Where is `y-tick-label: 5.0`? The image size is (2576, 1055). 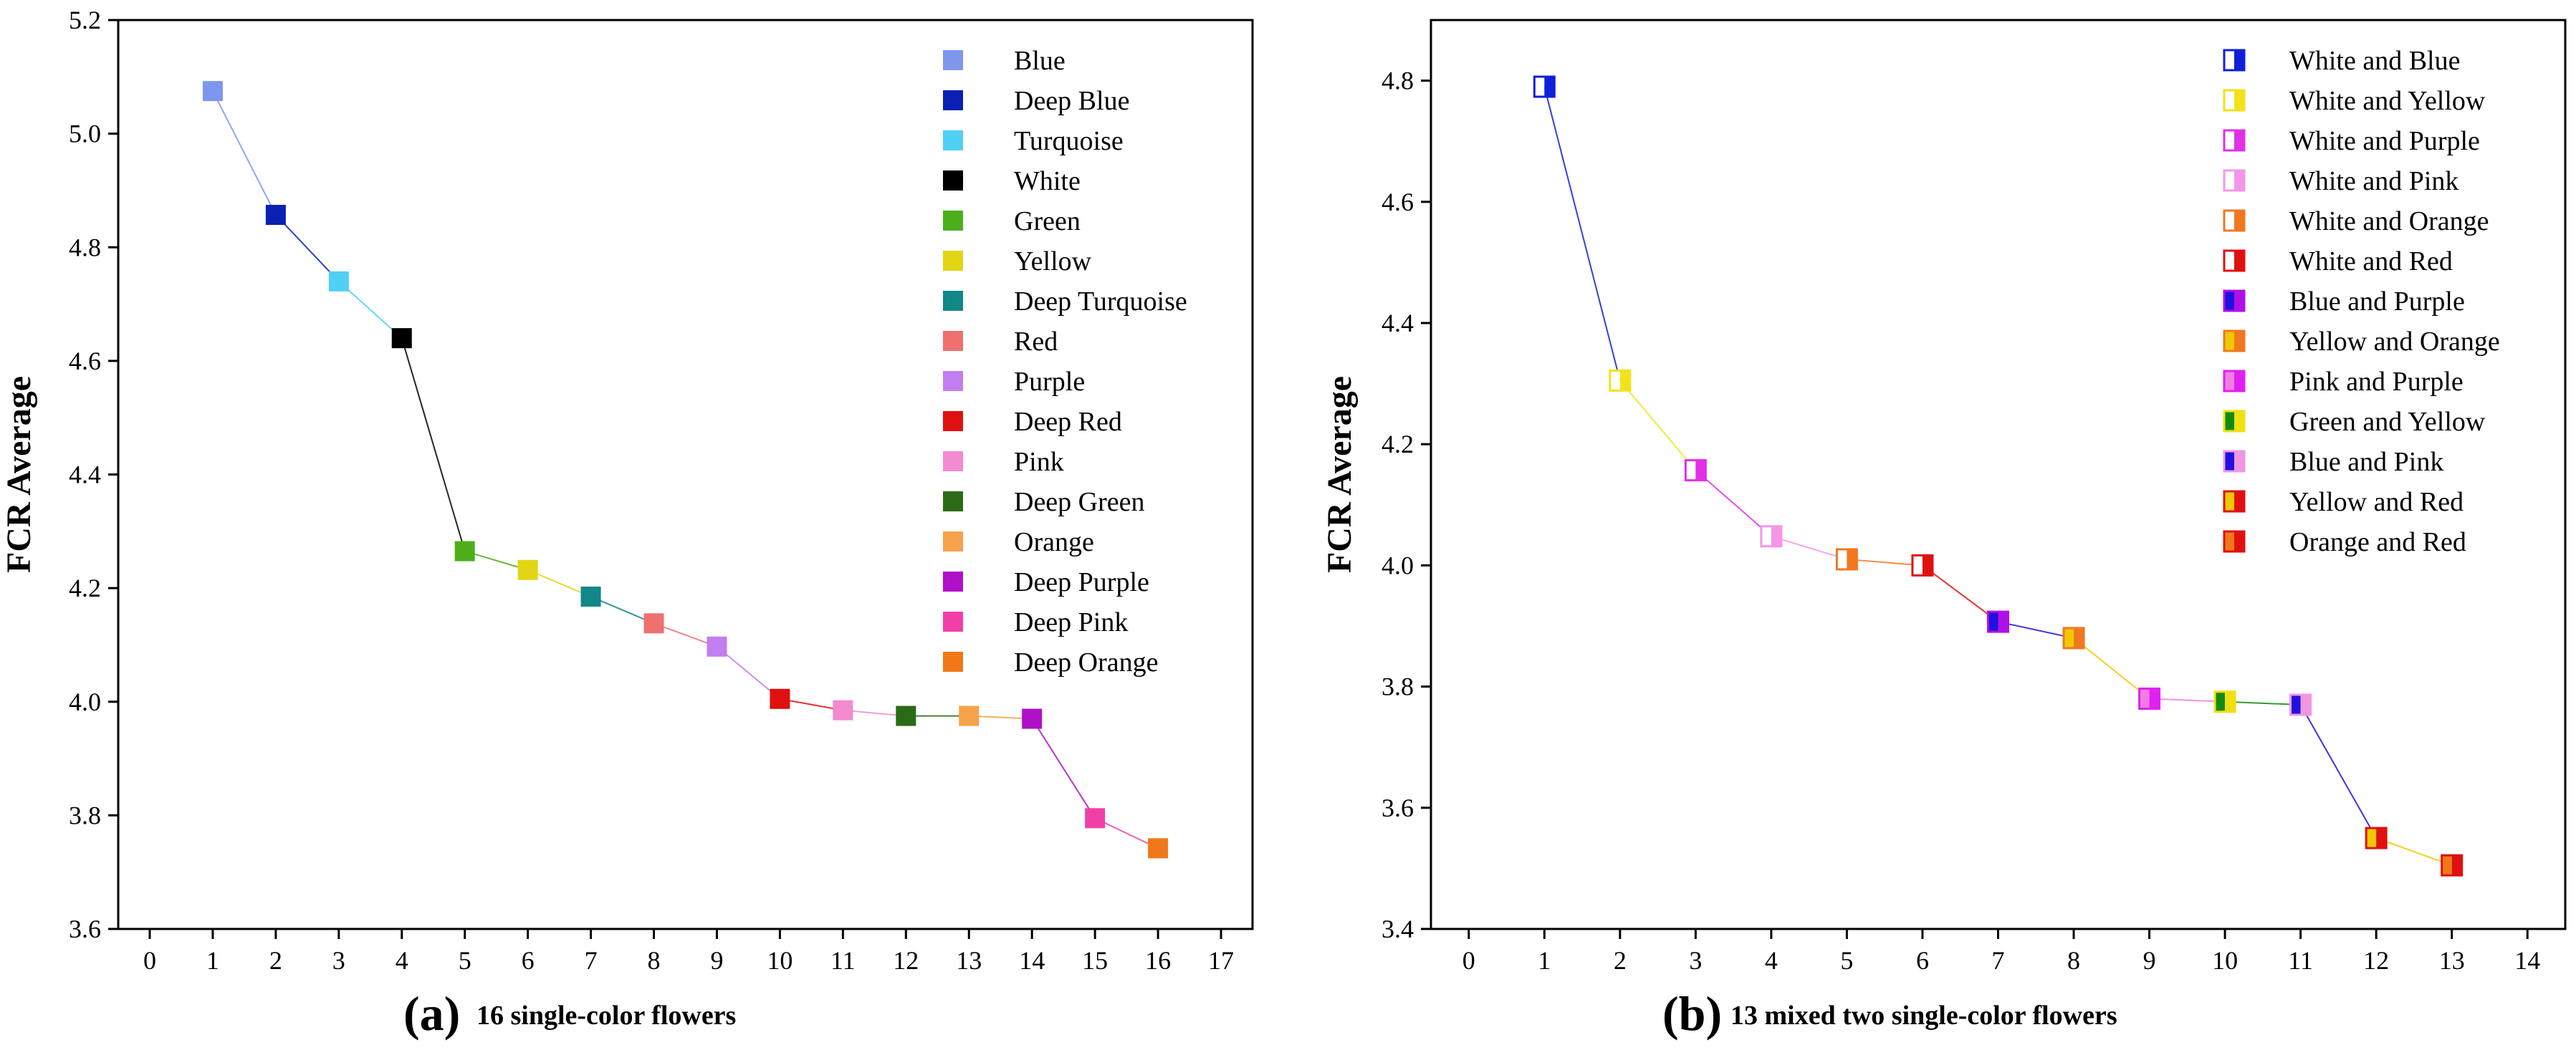
y-tick-label: 5.0 is located at coordinates (85, 134).